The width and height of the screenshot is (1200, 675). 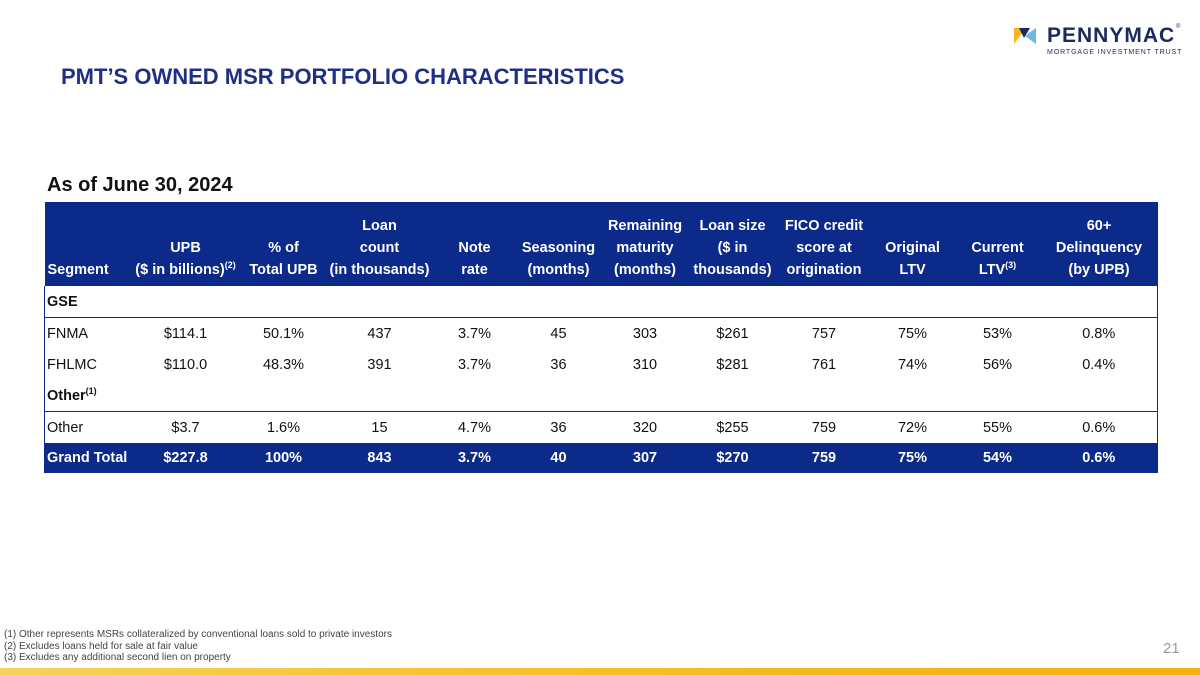 What do you see at coordinates (824, 333) in the screenshot?
I see `table-cell: 757` at bounding box center [824, 333].